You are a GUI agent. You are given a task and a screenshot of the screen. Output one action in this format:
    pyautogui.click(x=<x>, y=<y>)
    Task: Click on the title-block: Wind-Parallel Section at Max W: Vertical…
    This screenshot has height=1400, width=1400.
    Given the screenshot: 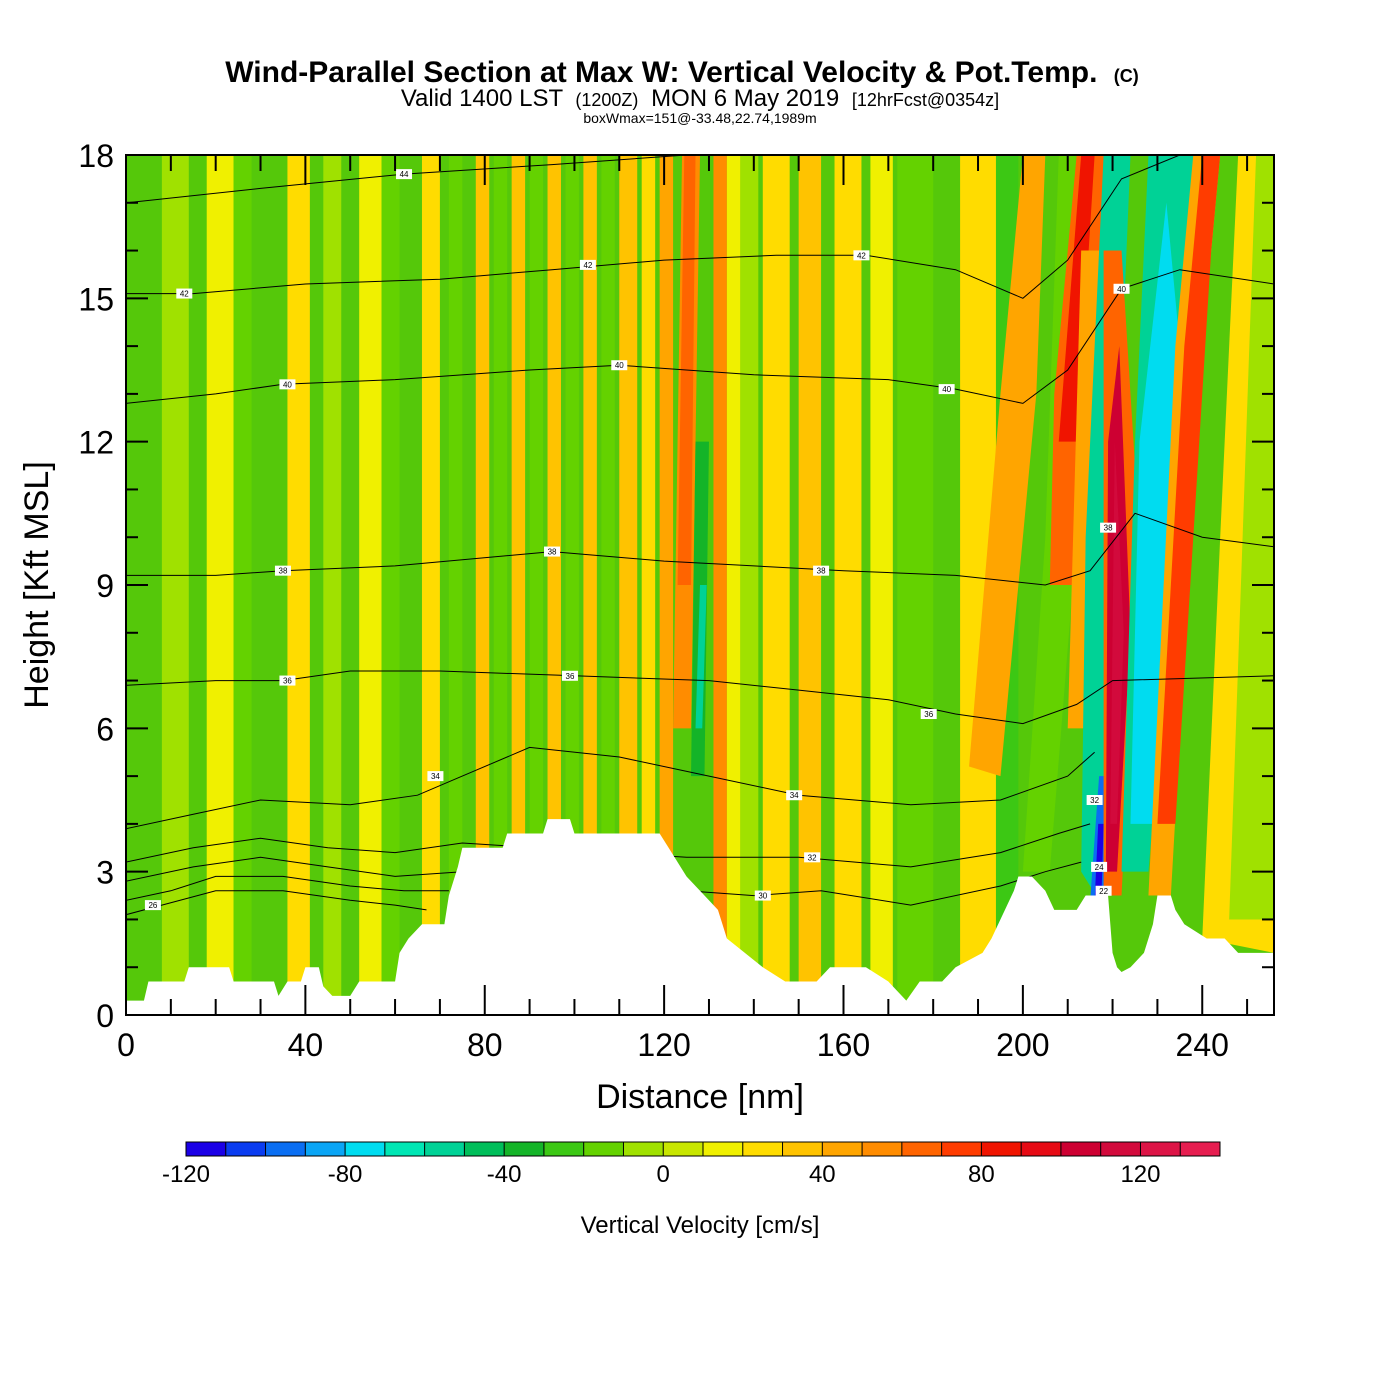 What is the action you would take?
    pyautogui.click(x=682, y=91)
    